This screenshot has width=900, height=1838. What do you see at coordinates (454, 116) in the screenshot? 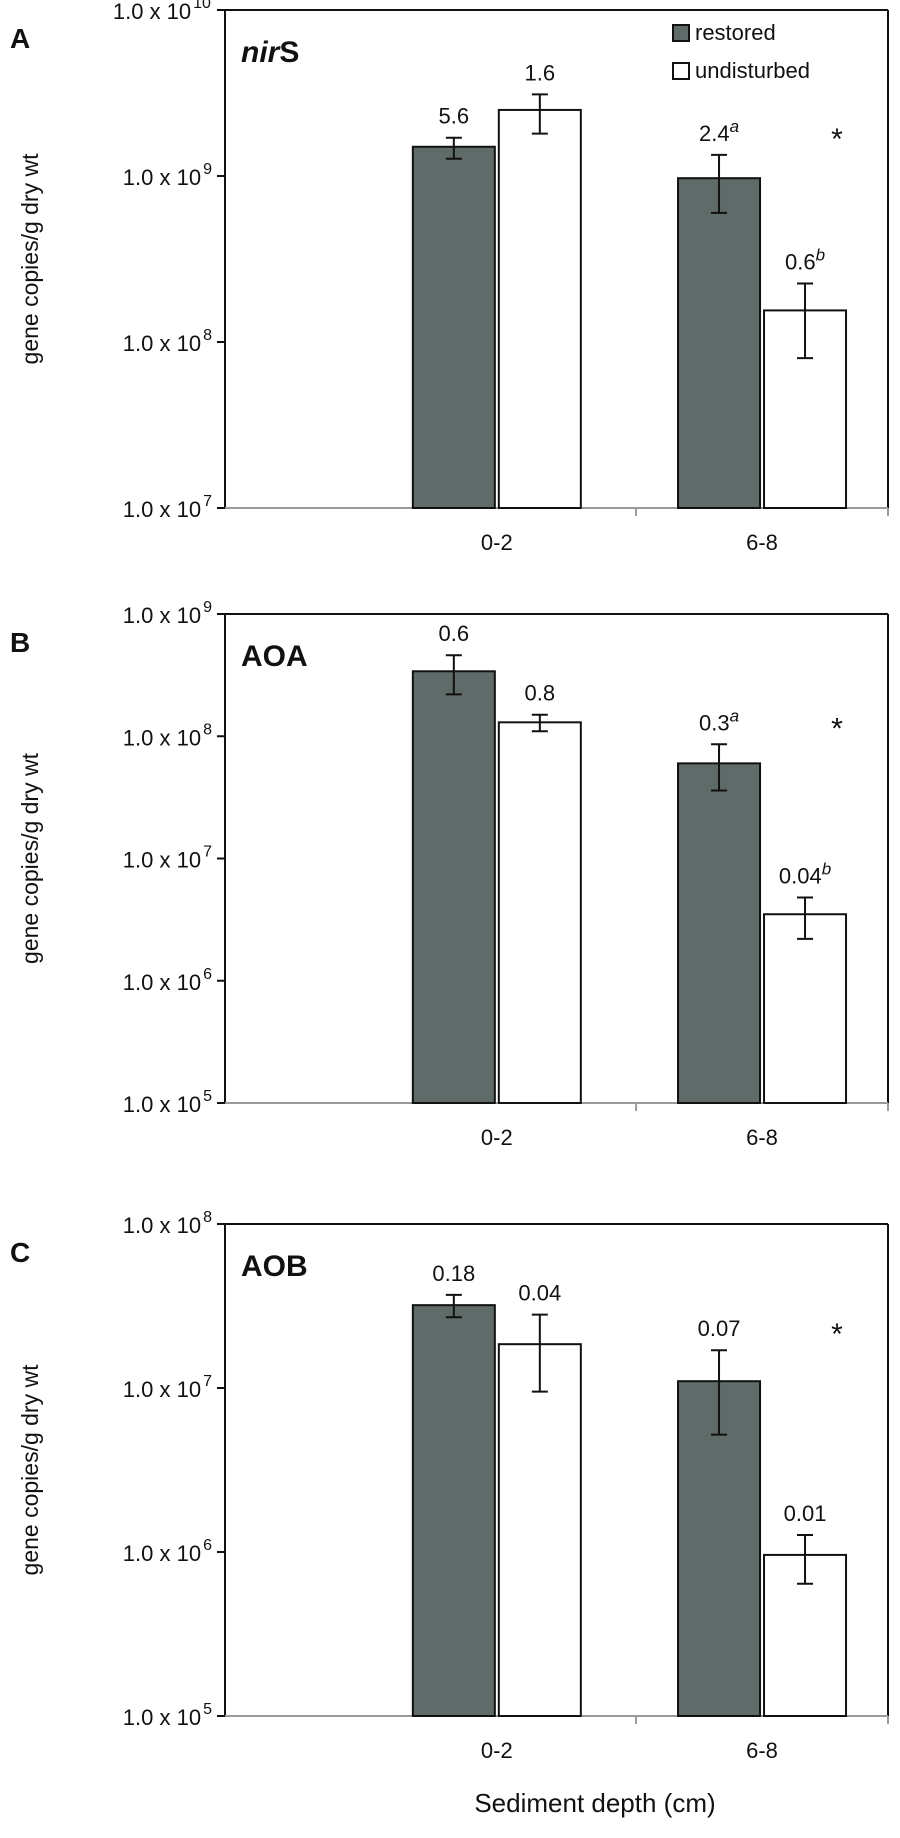
I see `data-label: 5.6` at bounding box center [454, 116].